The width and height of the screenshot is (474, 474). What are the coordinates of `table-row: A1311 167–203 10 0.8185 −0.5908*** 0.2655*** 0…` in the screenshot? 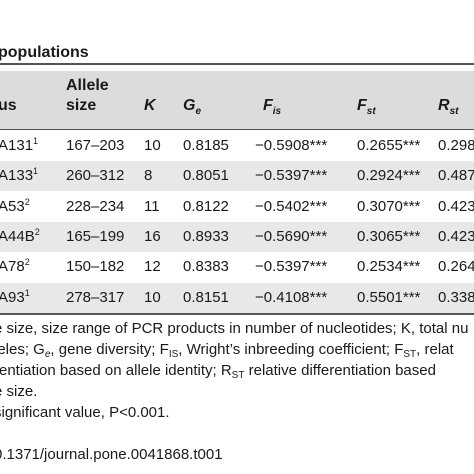 It's located at (237, 146).